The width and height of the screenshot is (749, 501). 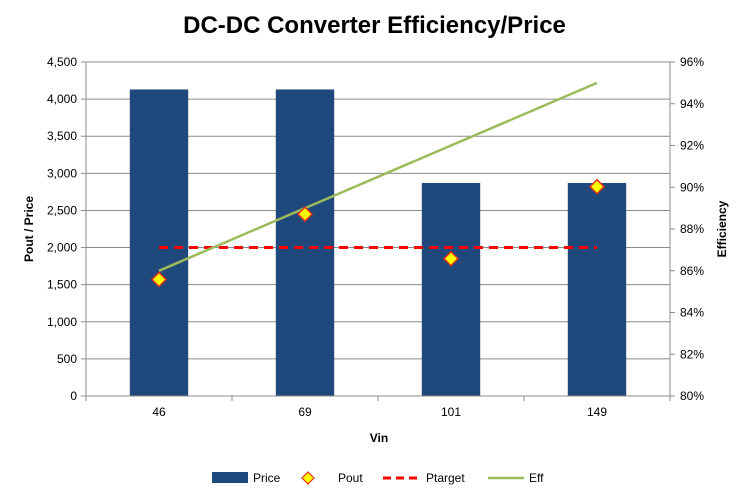 I want to click on chart-title: DC-DC Converter Efficiency/Price, so click(x=374, y=25).